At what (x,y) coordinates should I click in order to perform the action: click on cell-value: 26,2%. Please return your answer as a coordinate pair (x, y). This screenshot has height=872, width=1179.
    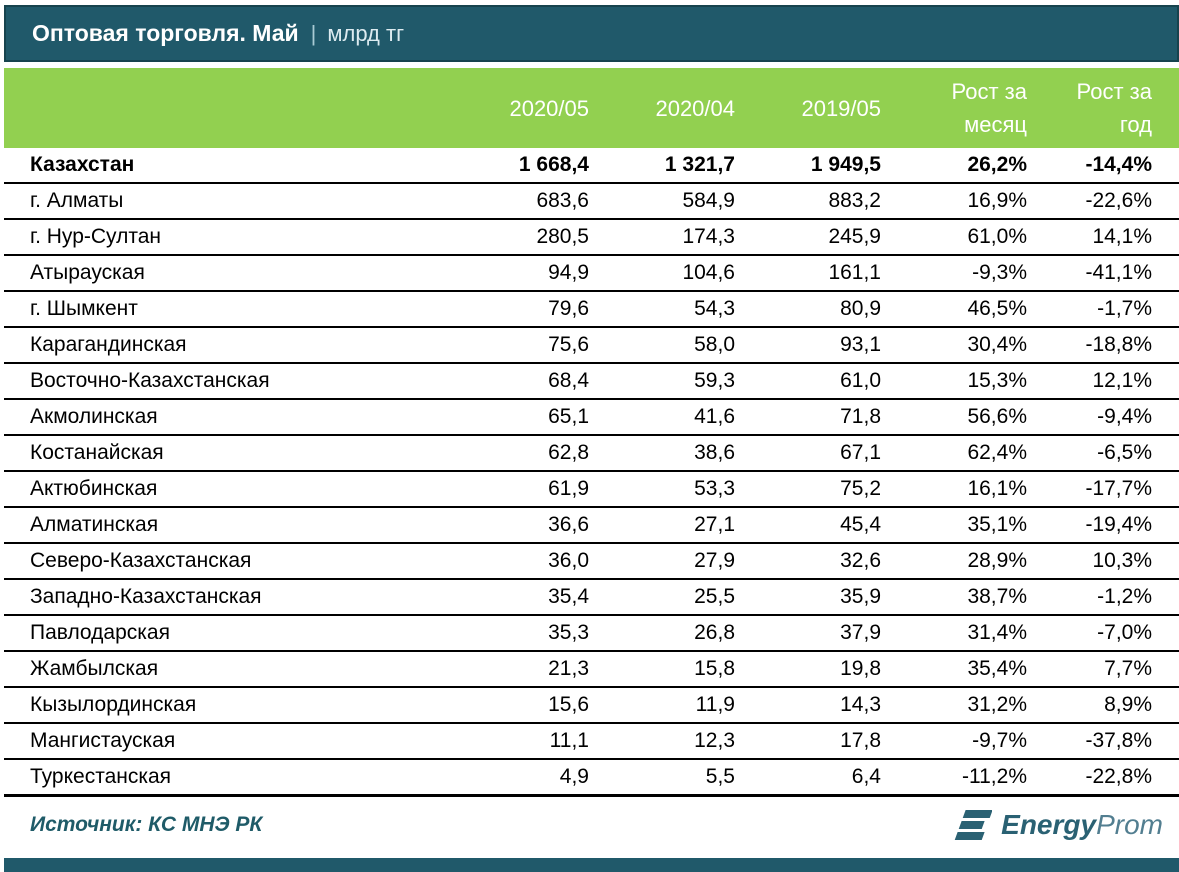
    Looking at the image, I should click on (960, 166).